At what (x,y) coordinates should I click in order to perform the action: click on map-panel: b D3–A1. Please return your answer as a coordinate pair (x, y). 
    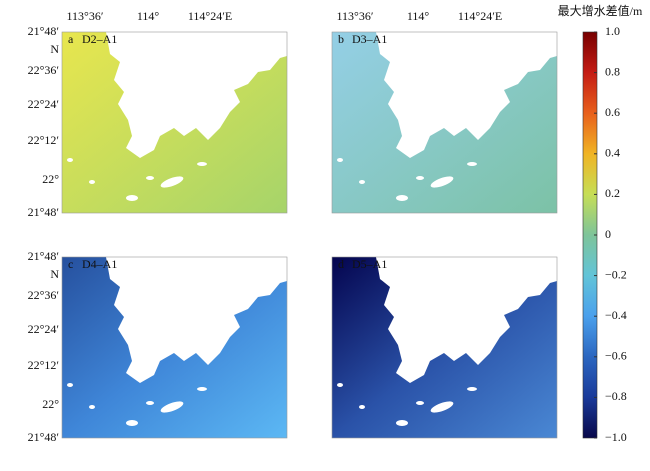
    Looking at the image, I should click on (444, 122).